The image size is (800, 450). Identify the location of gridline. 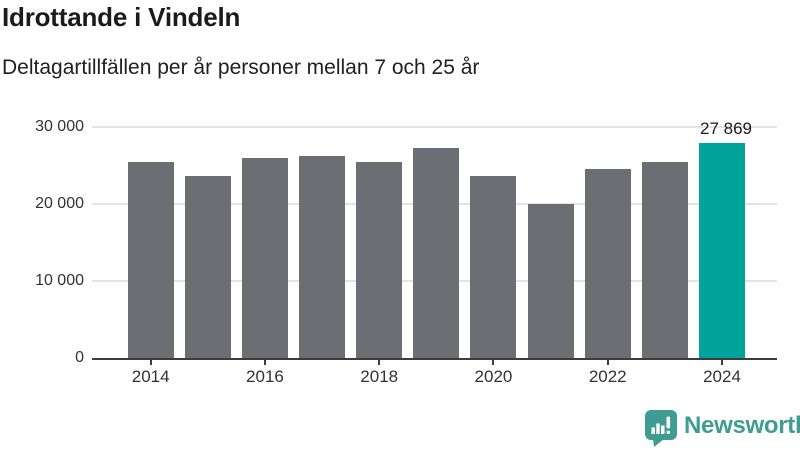
(434, 127).